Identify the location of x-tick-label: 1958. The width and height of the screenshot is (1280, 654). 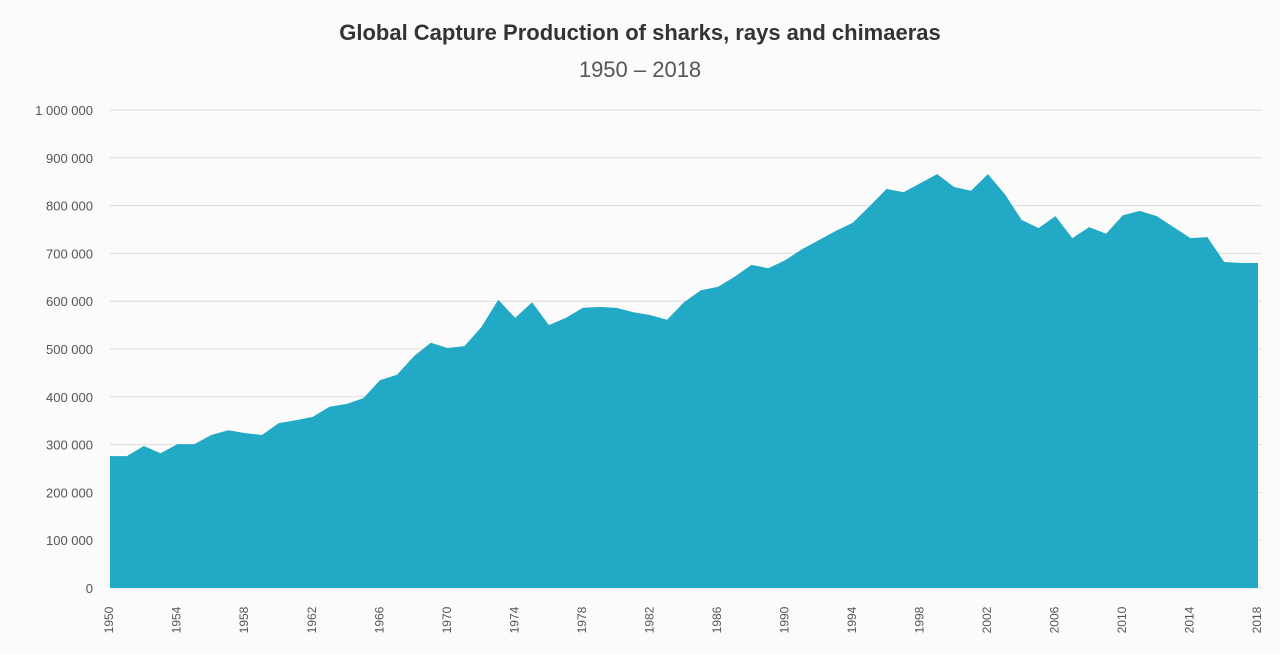
(244, 619).